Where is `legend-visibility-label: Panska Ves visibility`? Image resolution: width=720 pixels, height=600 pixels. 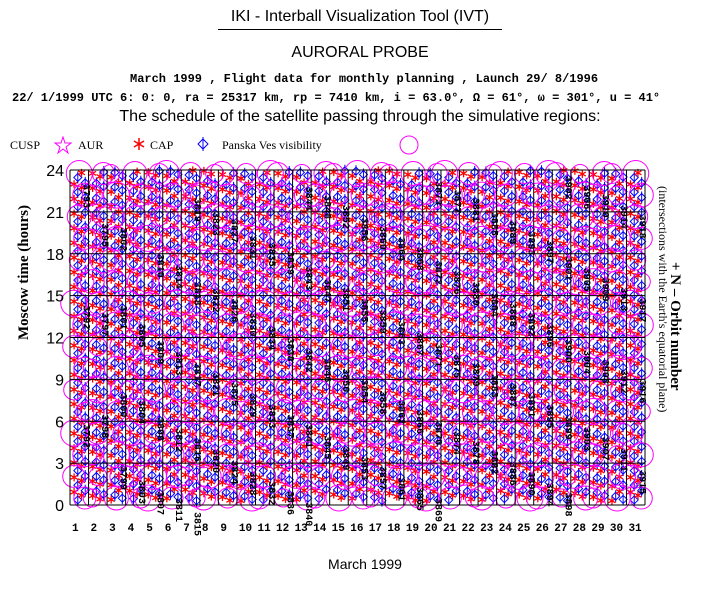 legend-visibility-label: Panska Ves visibility is located at coordinates (272, 145).